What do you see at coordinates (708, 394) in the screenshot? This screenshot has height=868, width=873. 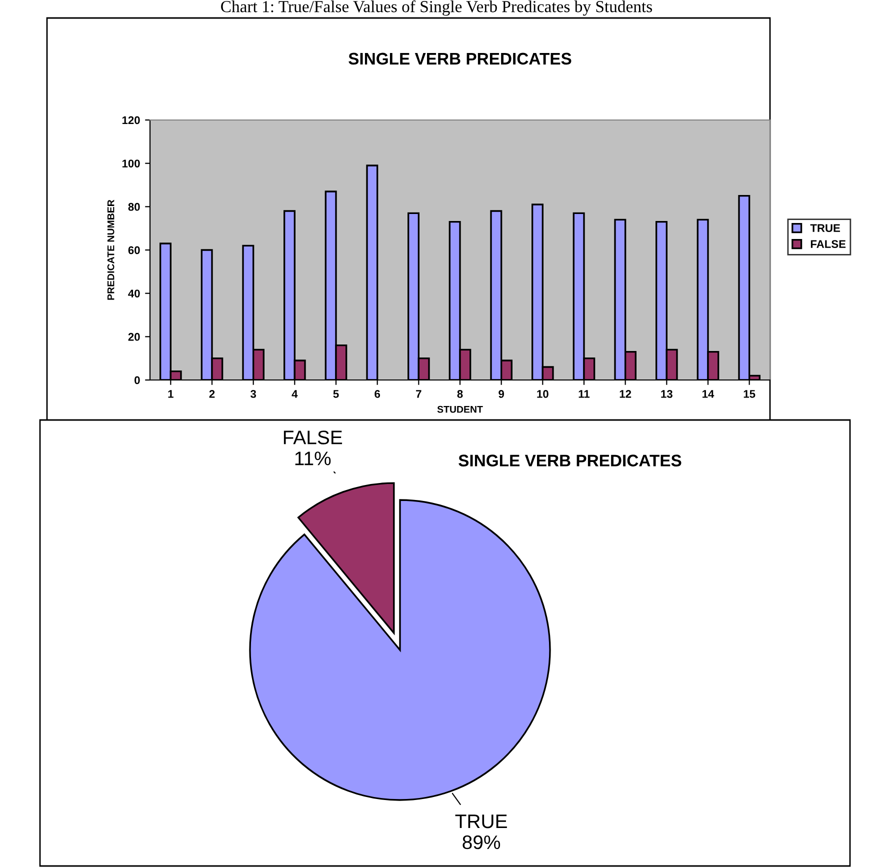 I see `x-tick-label: 14` at bounding box center [708, 394].